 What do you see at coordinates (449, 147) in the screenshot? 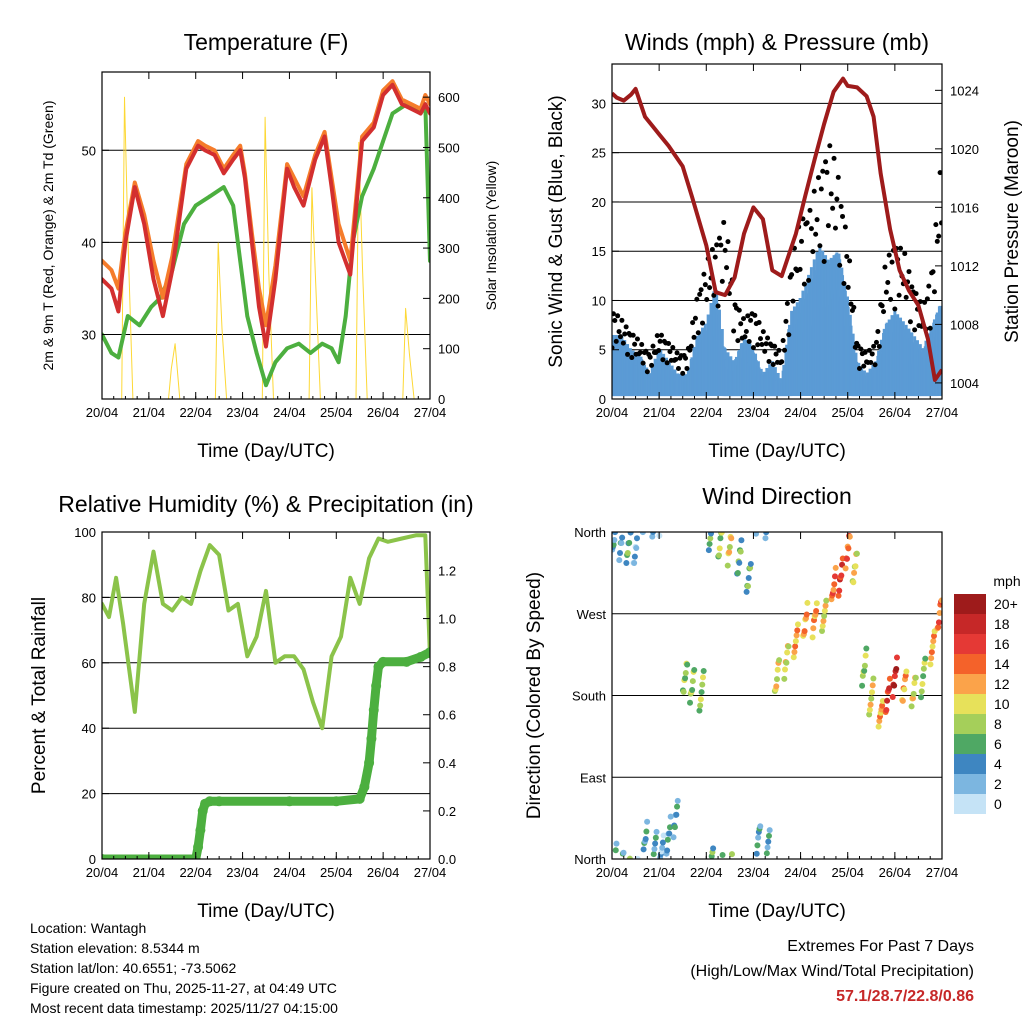
I see `y2-tick-label: 500` at bounding box center [449, 147].